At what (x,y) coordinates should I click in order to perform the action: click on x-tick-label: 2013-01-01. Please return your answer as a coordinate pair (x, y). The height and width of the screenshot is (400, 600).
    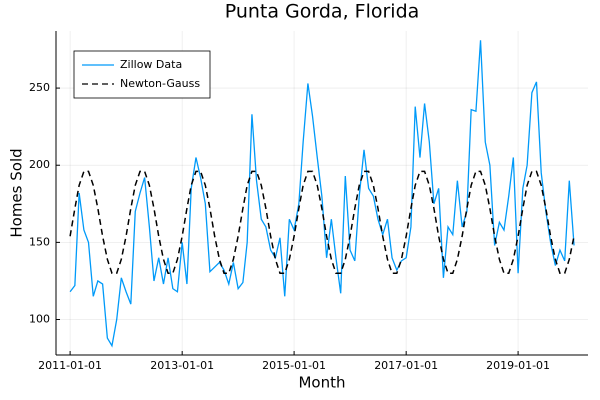
    Looking at the image, I should click on (182, 365).